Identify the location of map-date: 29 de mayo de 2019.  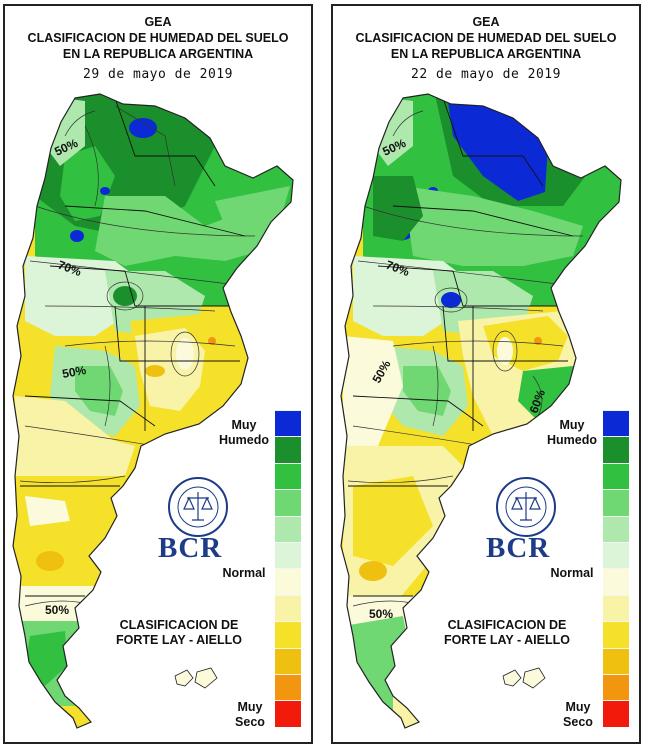
(158, 74).